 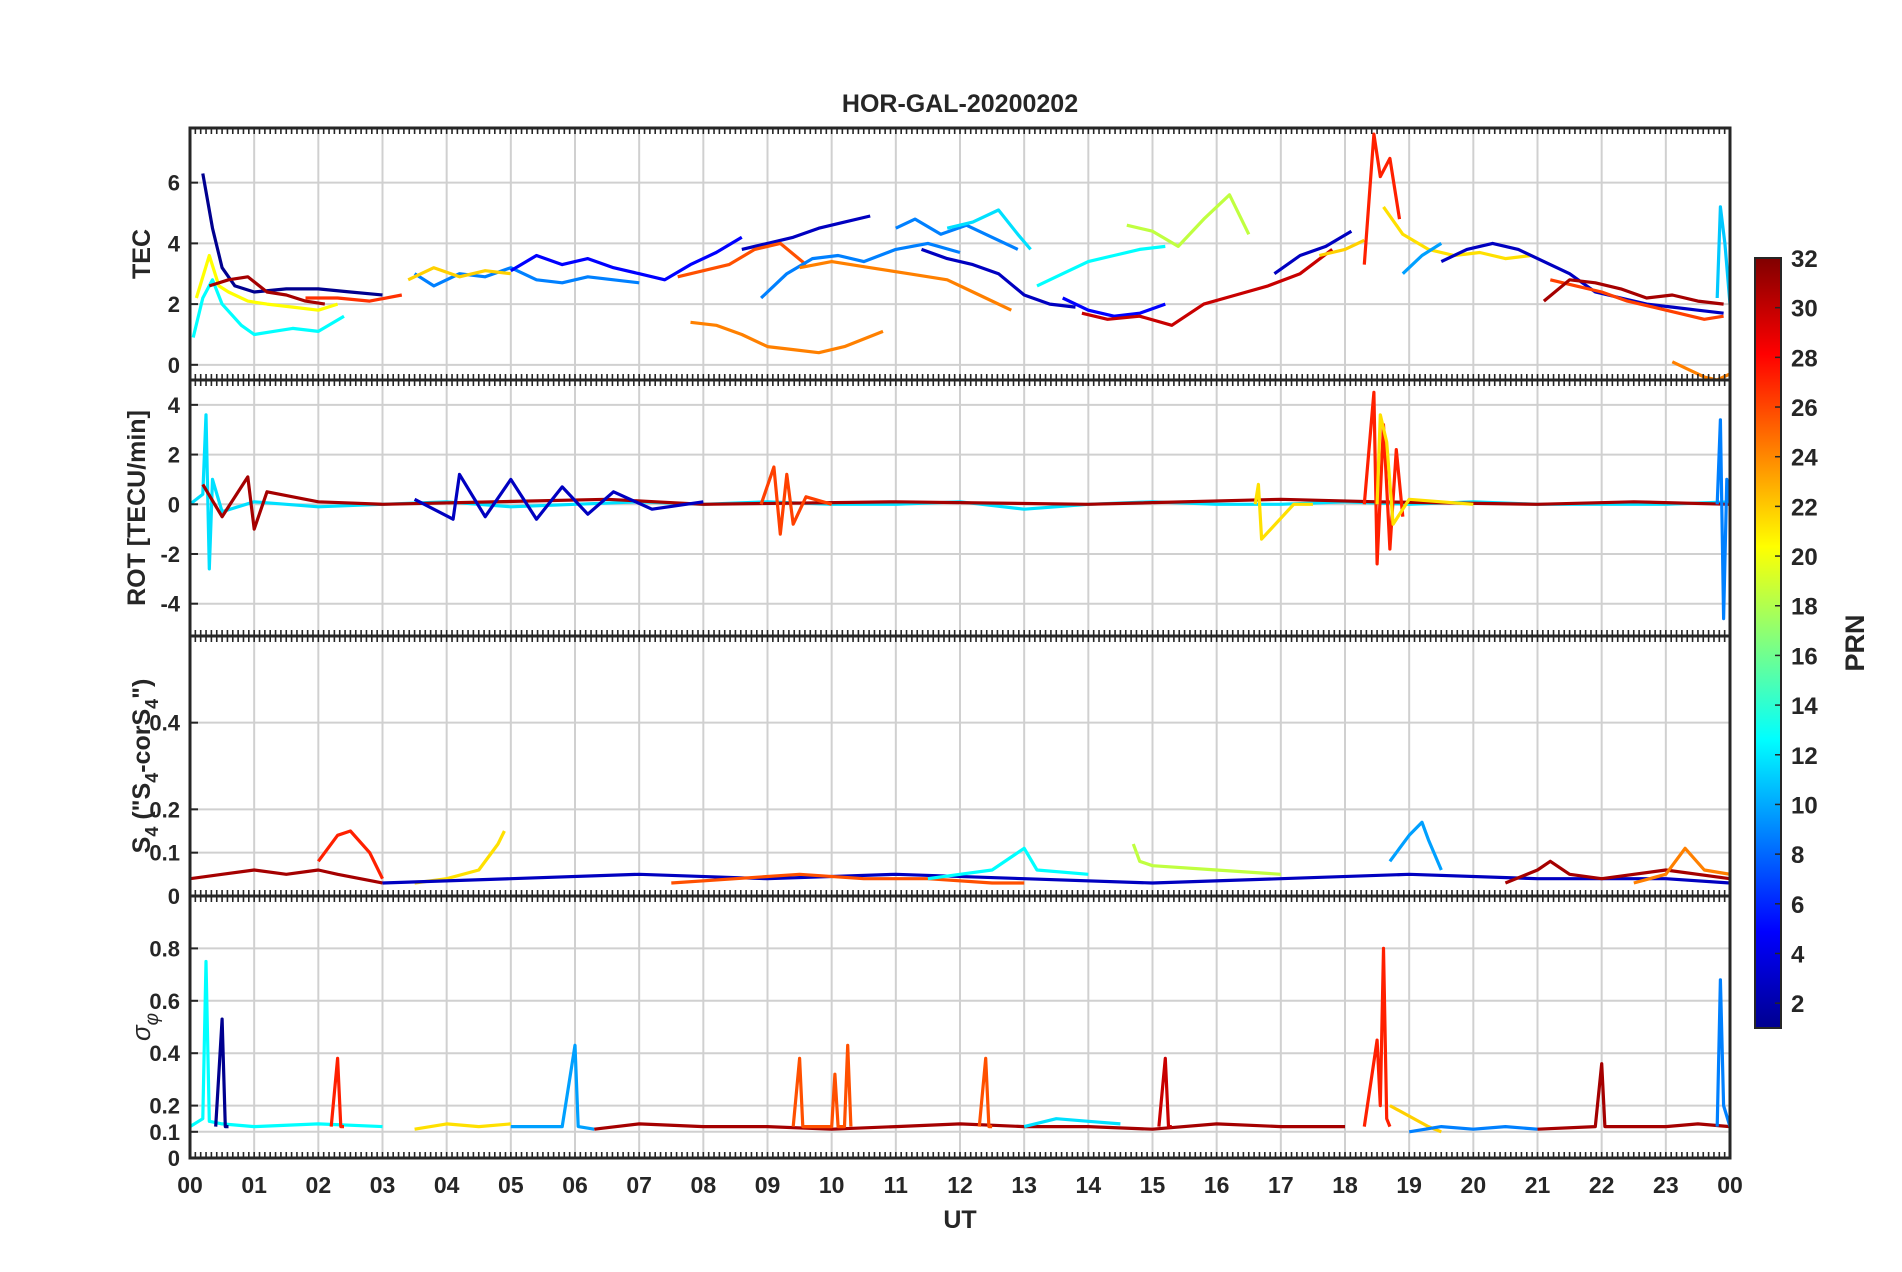 What do you see at coordinates (1797, 905) in the screenshot?
I see `colorbar-tick-label: 6` at bounding box center [1797, 905].